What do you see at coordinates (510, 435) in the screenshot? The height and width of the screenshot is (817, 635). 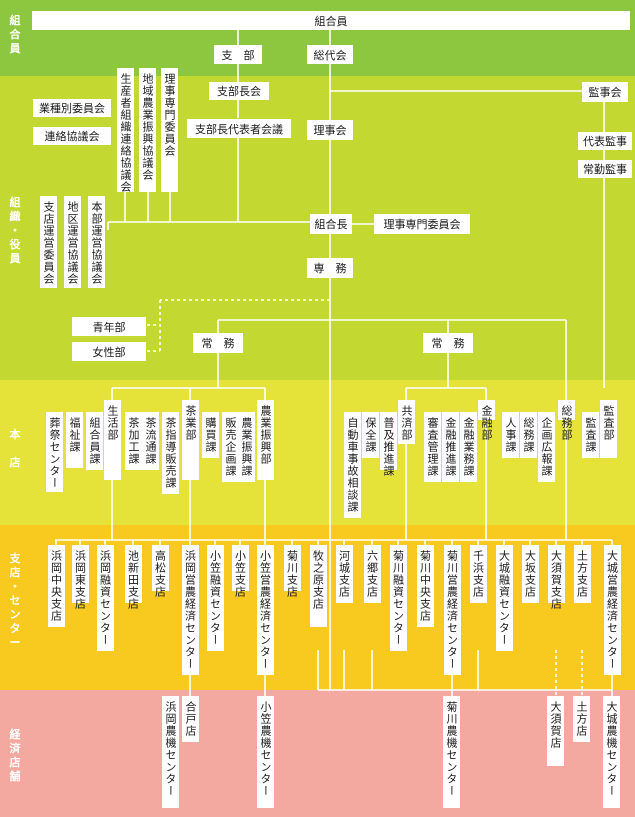 I see `dept-human-resources: 人事課` at bounding box center [510, 435].